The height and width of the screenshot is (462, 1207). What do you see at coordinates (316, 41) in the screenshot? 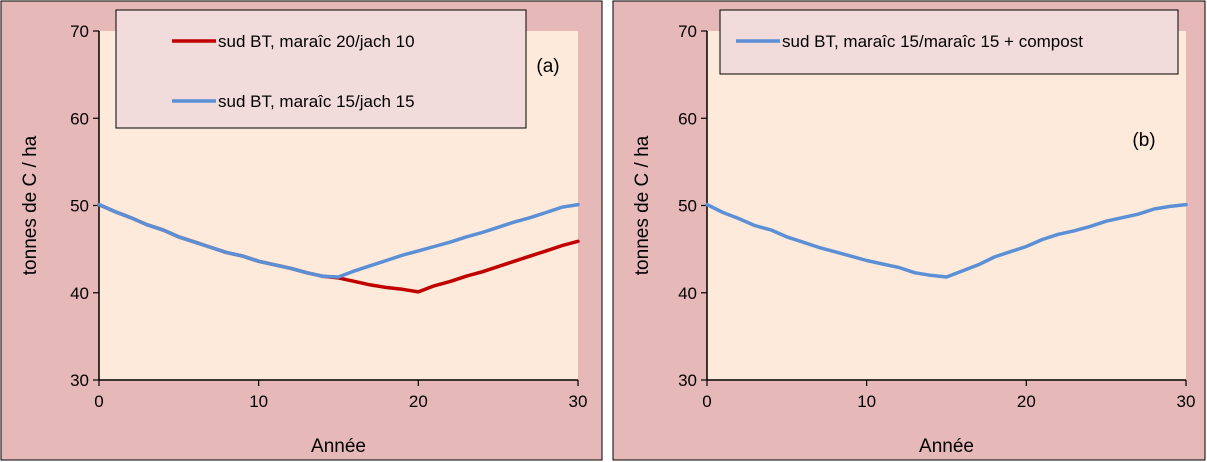
I see `legend-label: sud BT, maraîc 20/jach 10` at bounding box center [316, 41].